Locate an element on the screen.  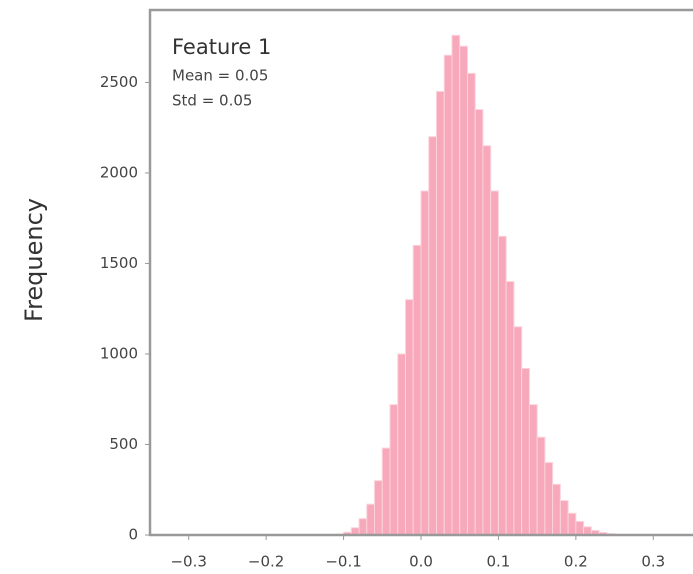
annotation: Feature 1 is located at coordinates (221, 47).